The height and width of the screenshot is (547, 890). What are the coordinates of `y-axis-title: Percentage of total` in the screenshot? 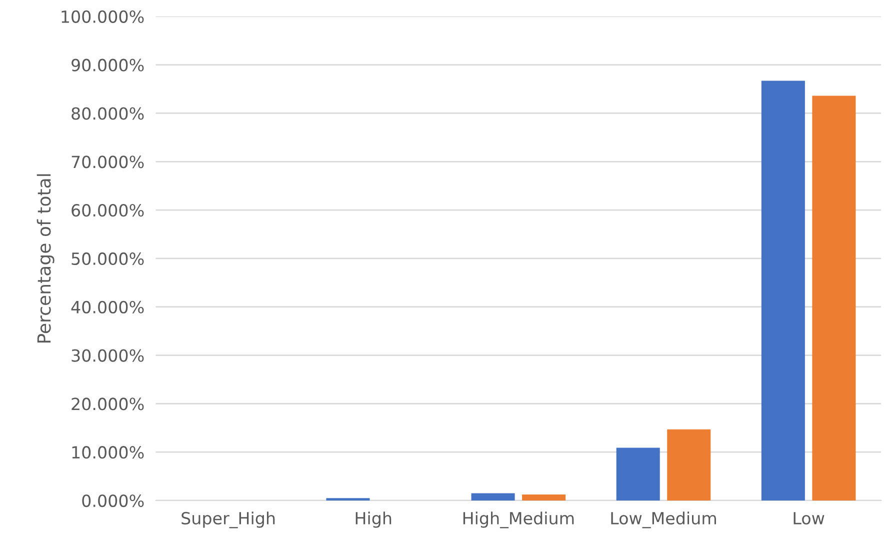 It's located at (45, 258).